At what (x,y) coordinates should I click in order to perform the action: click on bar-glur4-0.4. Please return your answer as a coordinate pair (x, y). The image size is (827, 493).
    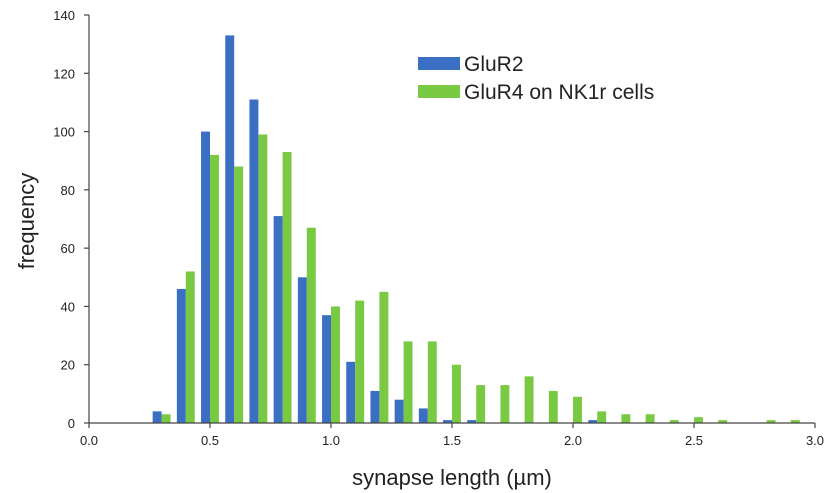
    Looking at the image, I should click on (190, 347).